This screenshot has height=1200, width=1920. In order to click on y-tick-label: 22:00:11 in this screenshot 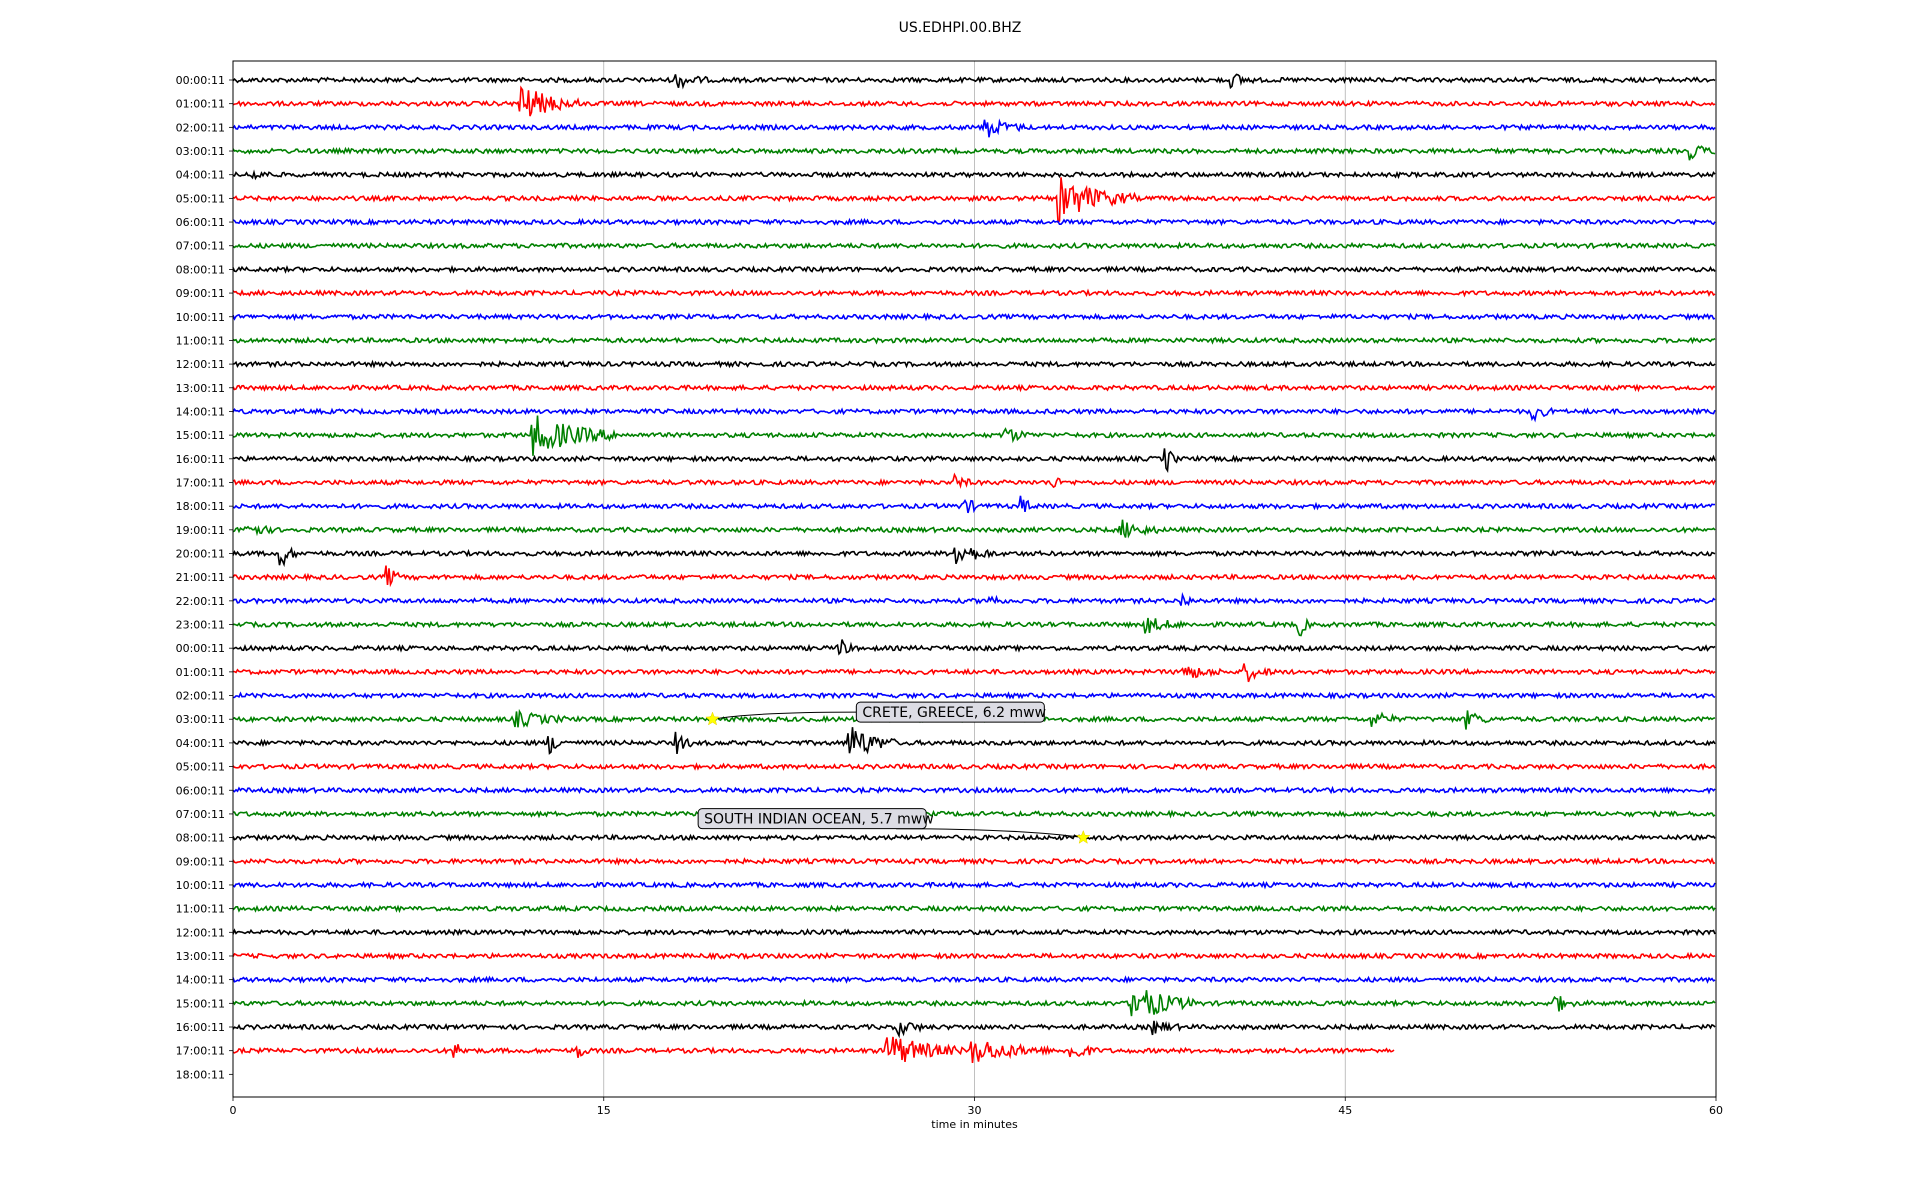, I will do `click(200, 601)`.